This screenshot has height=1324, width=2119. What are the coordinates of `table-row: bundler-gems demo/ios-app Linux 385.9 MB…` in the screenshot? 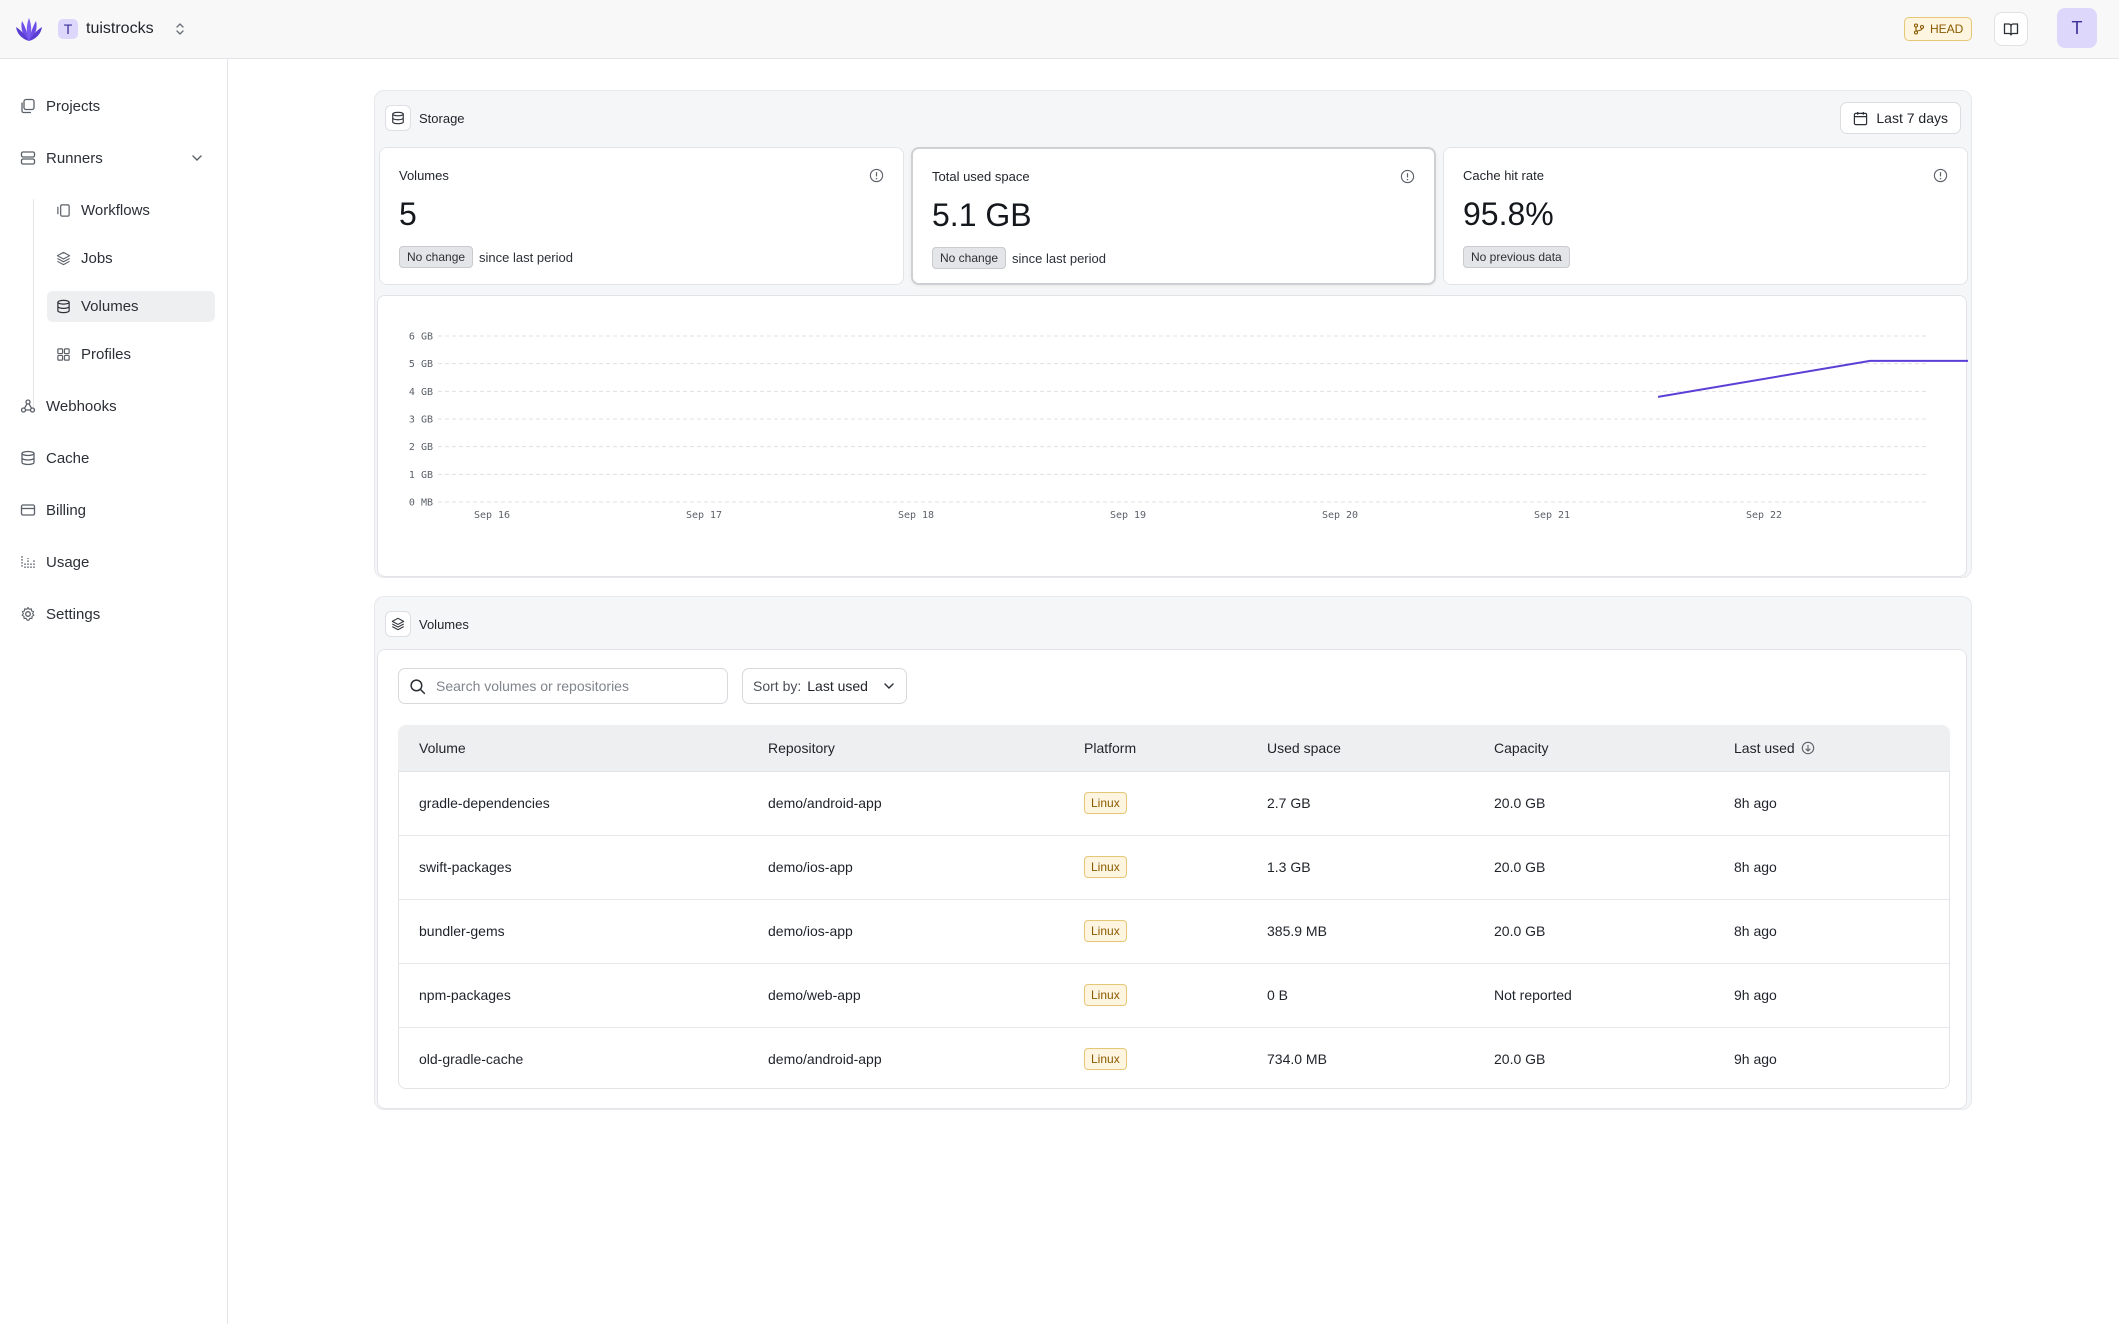 It's located at (1174, 932).